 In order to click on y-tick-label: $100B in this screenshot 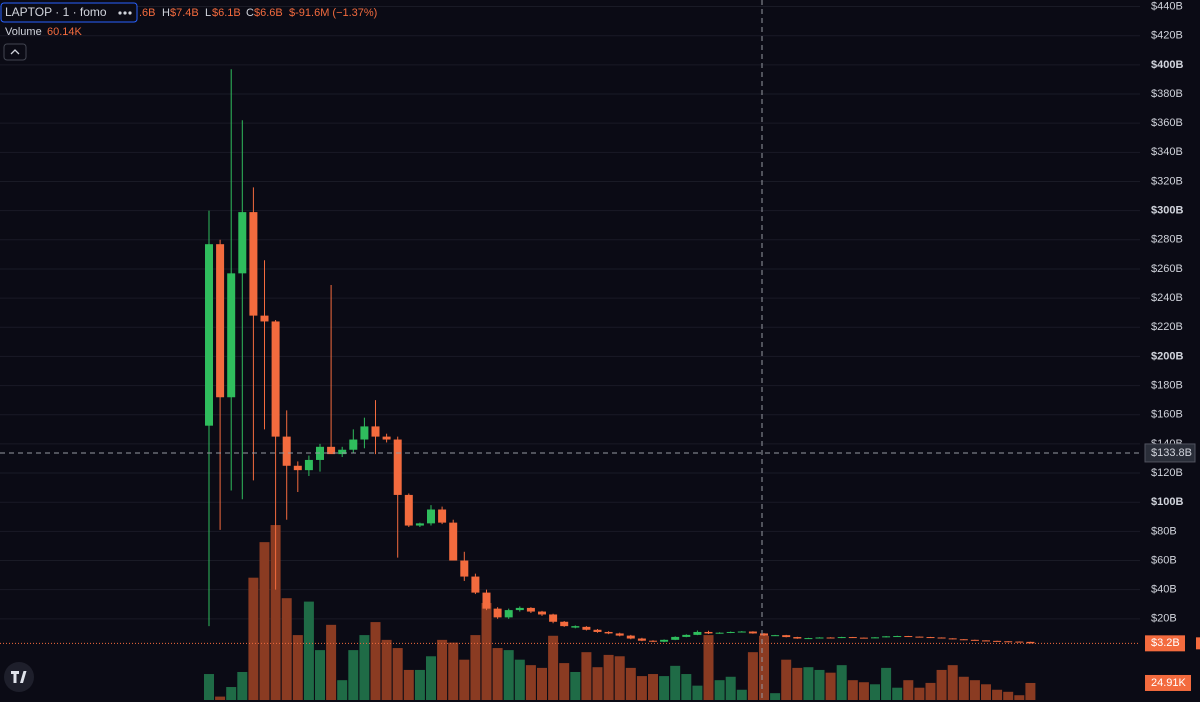, I will do `click(1167, 502)`.